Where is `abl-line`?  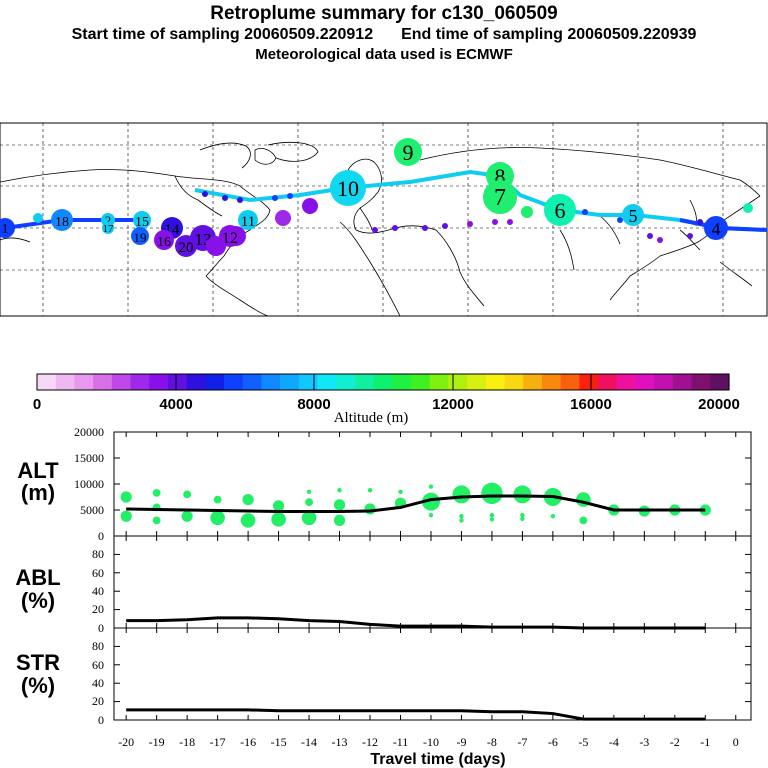 abl-line is located at coordinates (416, 623).